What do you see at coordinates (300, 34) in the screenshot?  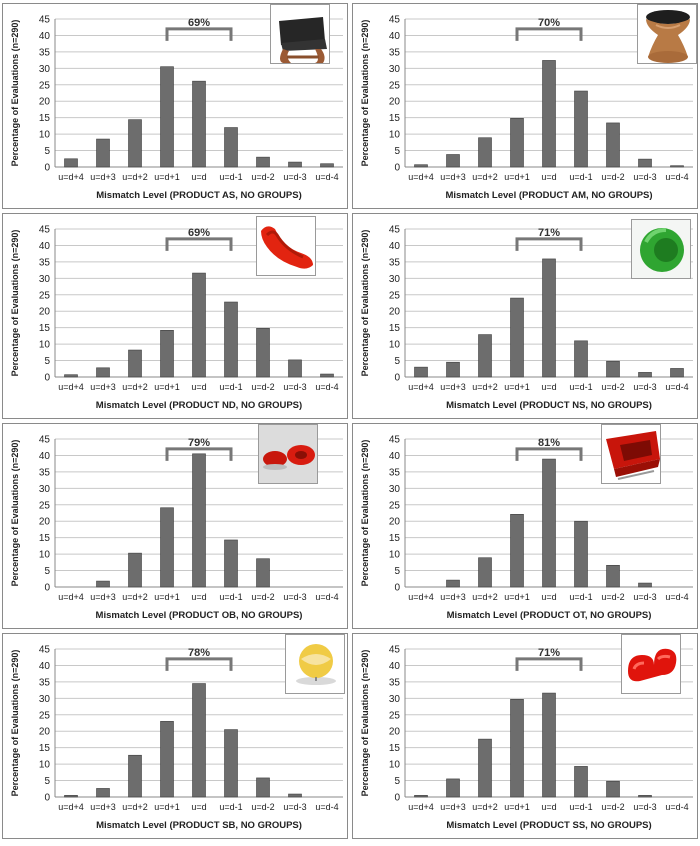 I see `wooden-lounge-chair-icon` at bounding box center [300, 34].